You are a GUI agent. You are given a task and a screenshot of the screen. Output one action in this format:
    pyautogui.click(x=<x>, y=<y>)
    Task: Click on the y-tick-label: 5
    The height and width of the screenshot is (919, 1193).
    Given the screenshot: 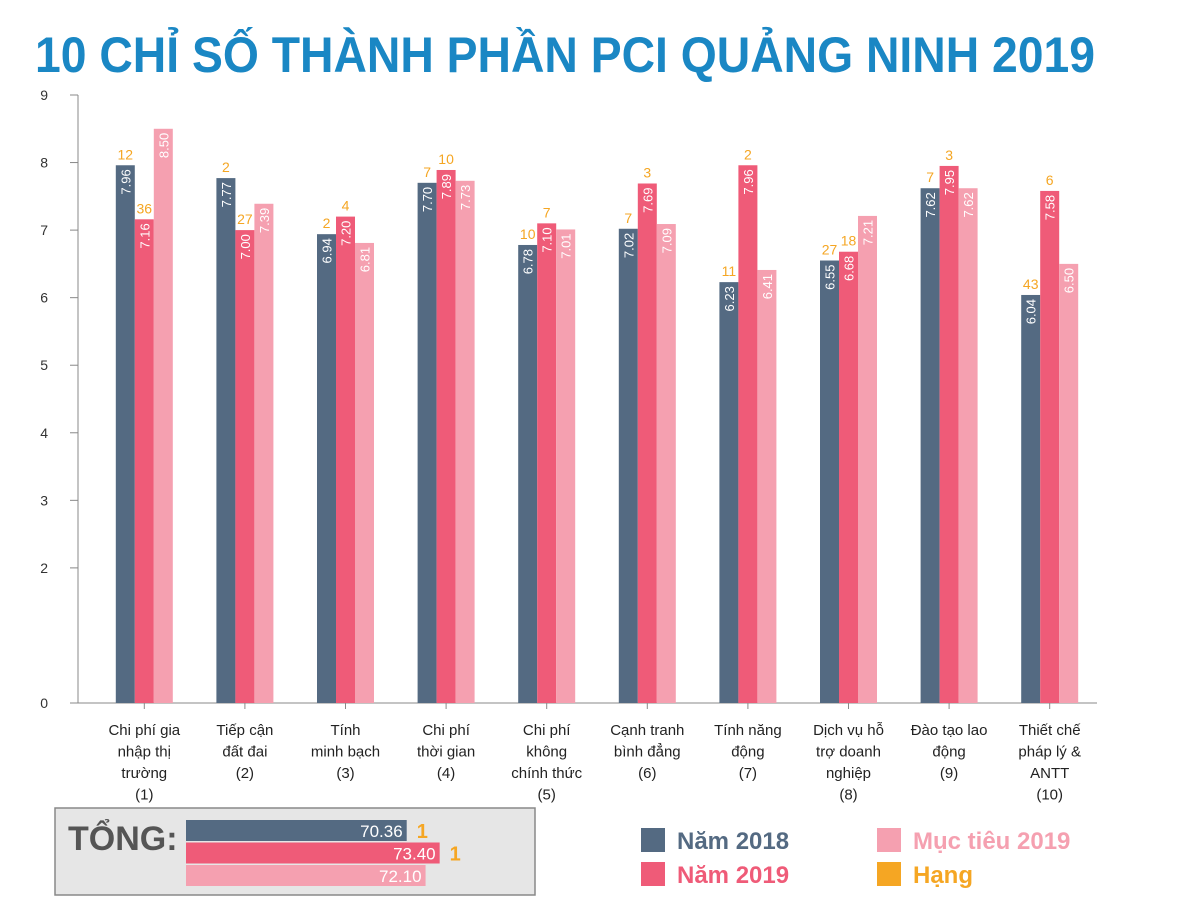 What is the action you would take?
    pyautogui.click(x=44, y=365)
    